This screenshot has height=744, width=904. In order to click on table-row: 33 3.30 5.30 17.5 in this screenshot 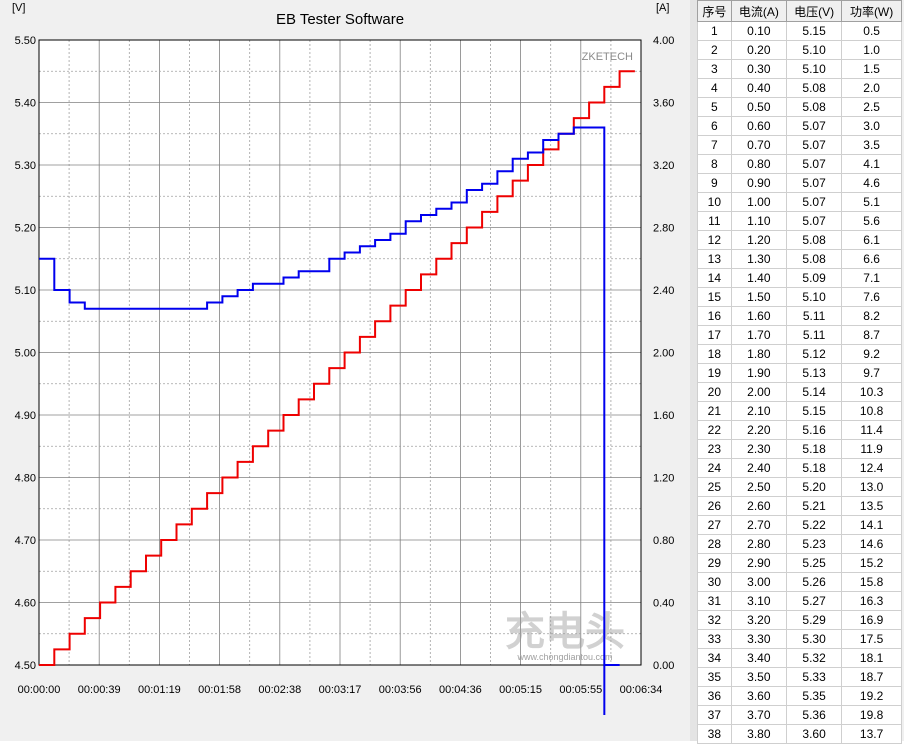, I will do `click(799, 639)`.